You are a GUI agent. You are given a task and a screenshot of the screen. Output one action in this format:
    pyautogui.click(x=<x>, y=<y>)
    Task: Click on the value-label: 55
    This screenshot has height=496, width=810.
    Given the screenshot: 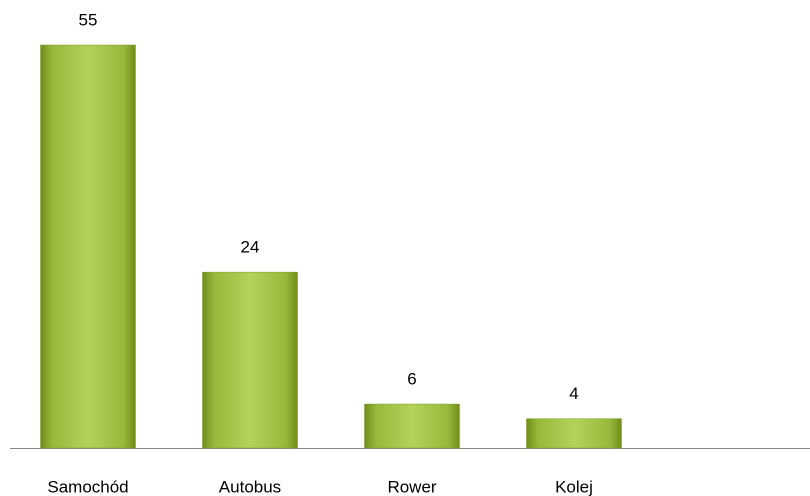 What is the action you would take?
    pyautogui.click(x=88, y=19)
    